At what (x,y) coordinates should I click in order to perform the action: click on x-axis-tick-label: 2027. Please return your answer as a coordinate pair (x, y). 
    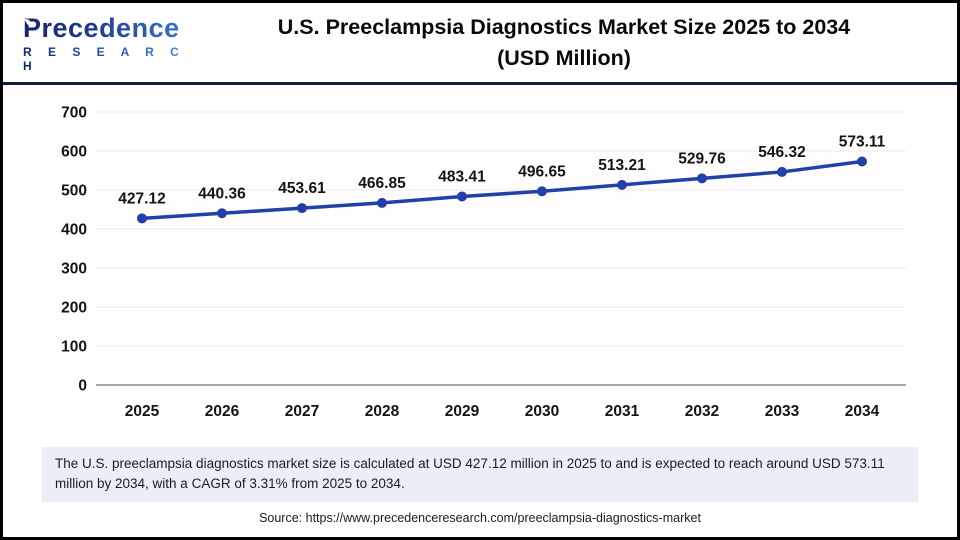
    Looking at the image, I should click on (302, 411).